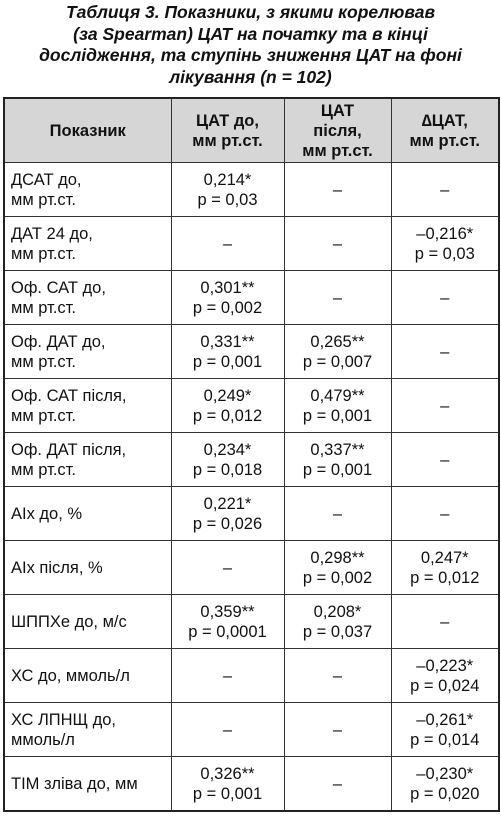  What do you see at coordinates (227, 297) in the screenshot?
I see `cell: 0,301** p = 0,002` at bounding box center [227, 297].